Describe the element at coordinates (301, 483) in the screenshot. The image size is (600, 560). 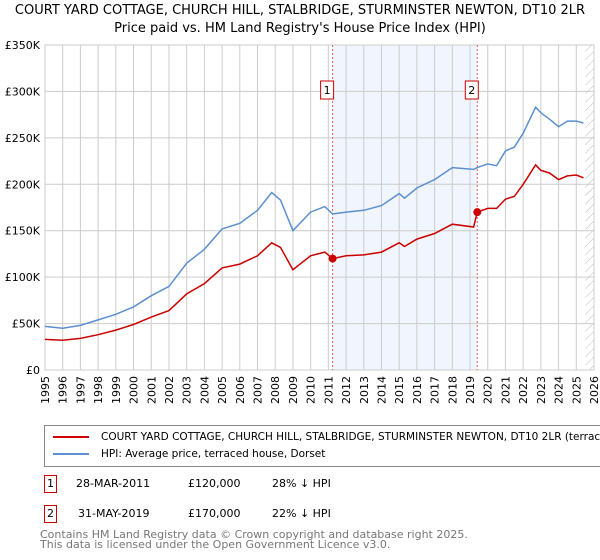
I see `sale-delta: 28% ↓ HPI` at that location.